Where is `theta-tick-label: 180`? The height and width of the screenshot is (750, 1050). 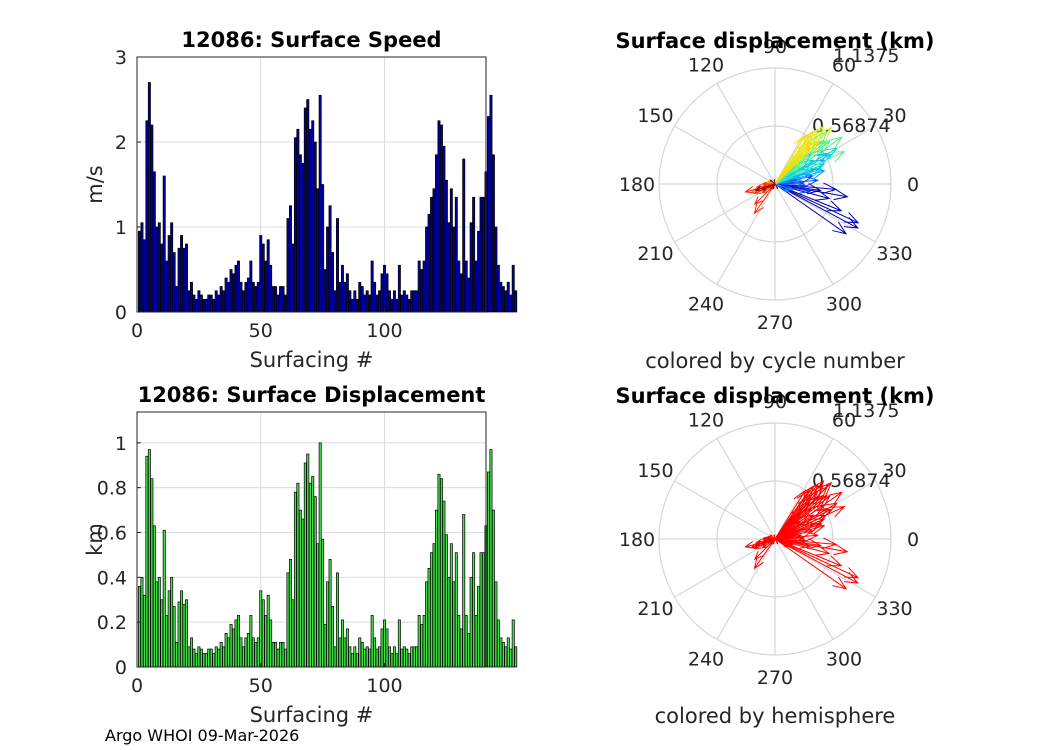
theta-tick-label: 180 is located at coordinates (637, 540).